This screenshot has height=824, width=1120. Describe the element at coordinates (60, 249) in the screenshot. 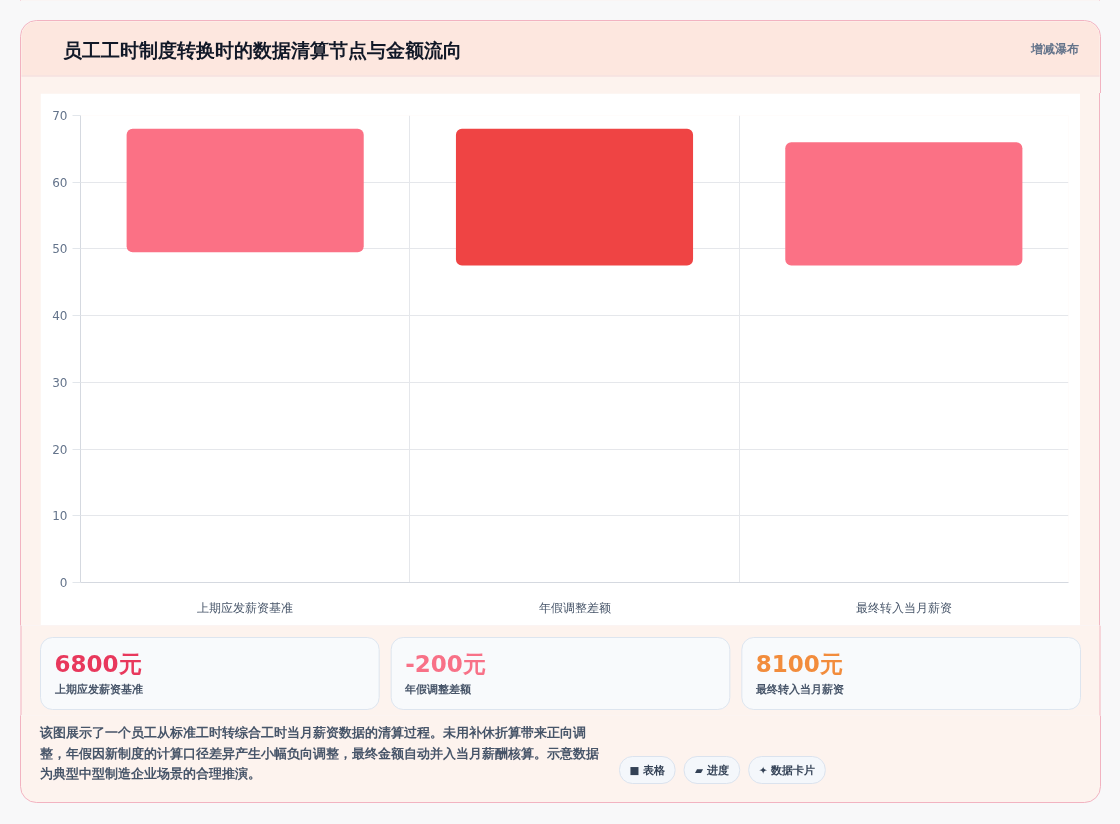

I see `y-tick-label: 50` at that location.